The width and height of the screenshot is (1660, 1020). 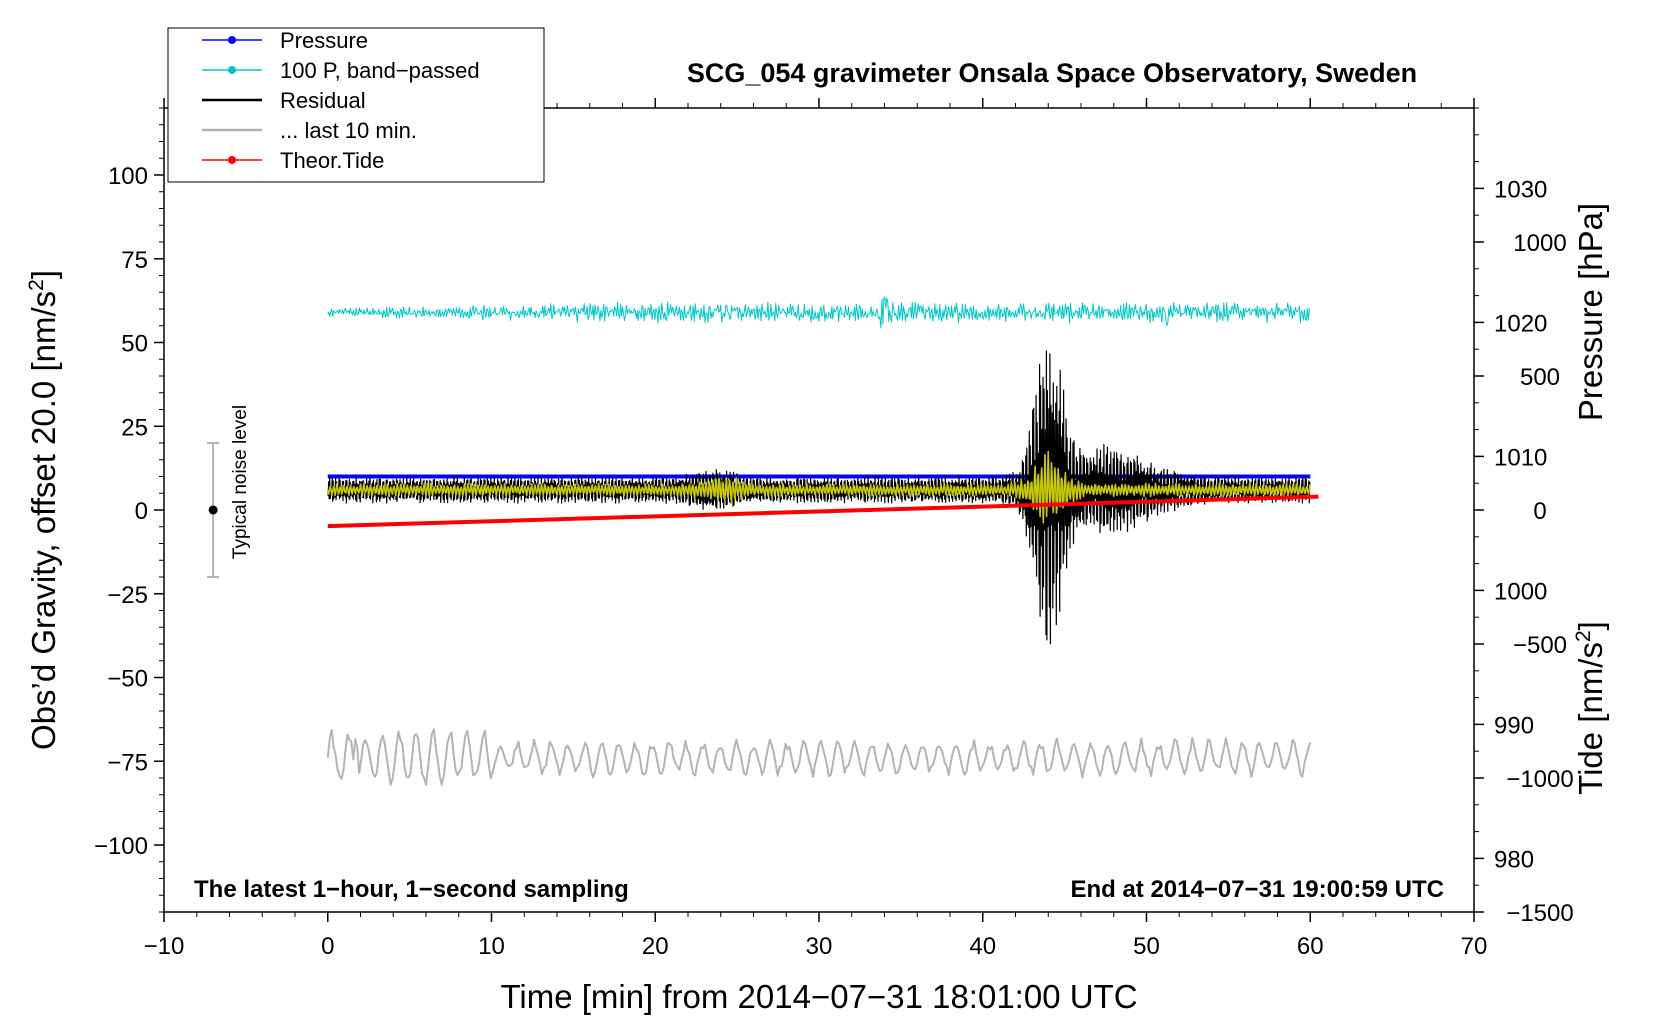 I want to click on x-tick-label: 0, so click(x=327, y=946).